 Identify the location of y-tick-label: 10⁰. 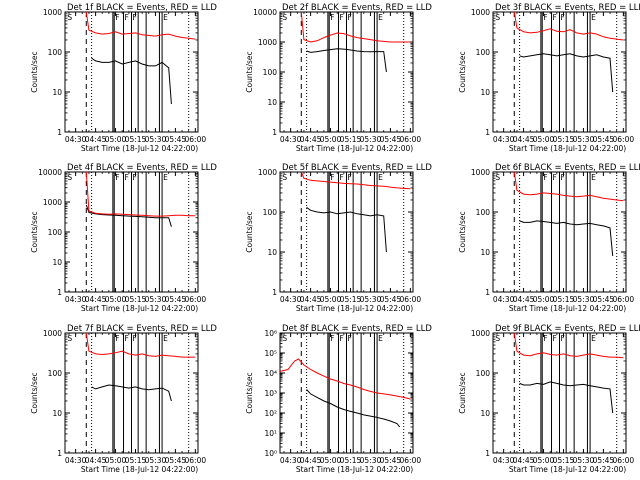
(270, 453).